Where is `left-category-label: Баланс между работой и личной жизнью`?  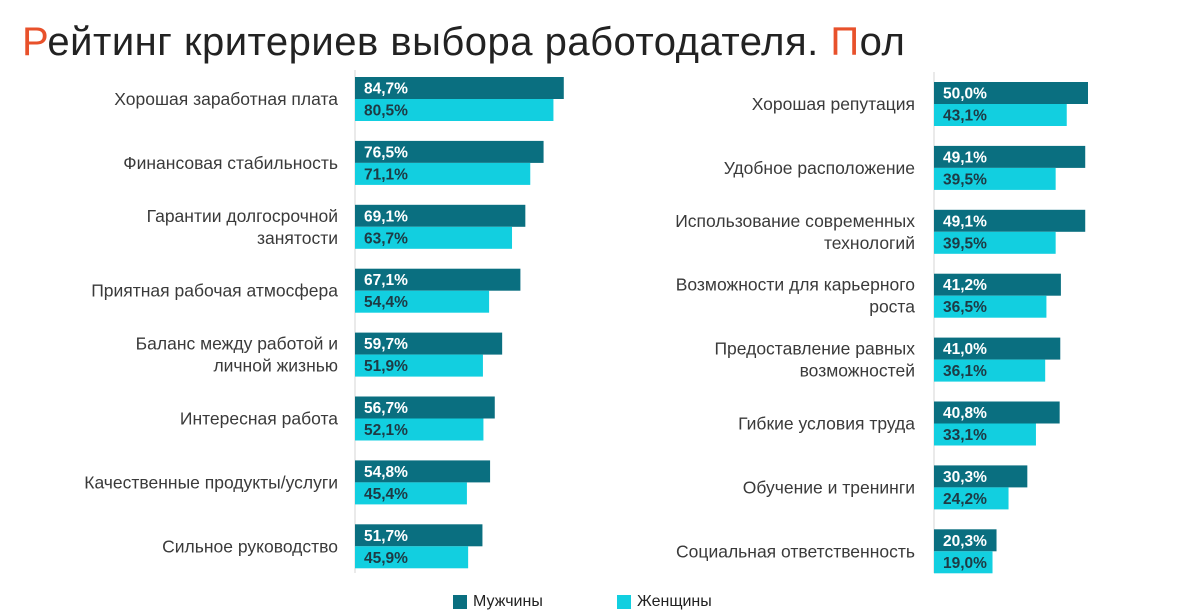 left-category-label: Баланс между работой и личной жизнью is located at coordinates (237, 355).